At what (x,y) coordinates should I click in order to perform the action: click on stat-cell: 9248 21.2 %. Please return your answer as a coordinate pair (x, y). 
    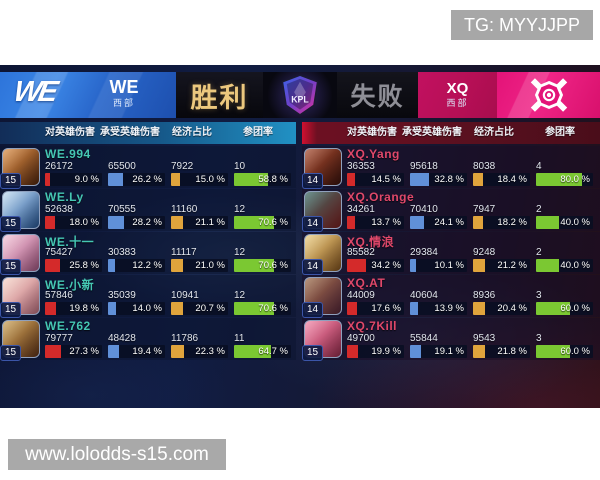
    Looking at the image, I should click on (503, 259).